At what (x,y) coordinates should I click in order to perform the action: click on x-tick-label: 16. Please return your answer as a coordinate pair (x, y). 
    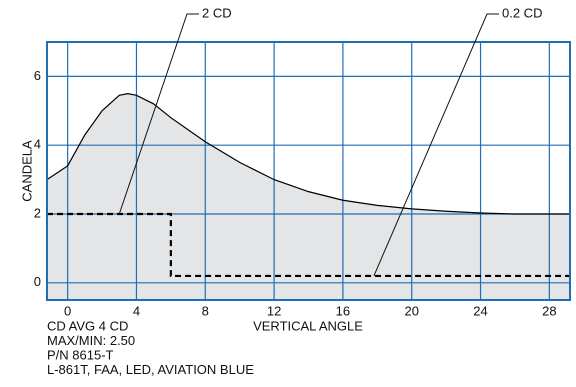
    Looking at the image, I should click on (343, 310).